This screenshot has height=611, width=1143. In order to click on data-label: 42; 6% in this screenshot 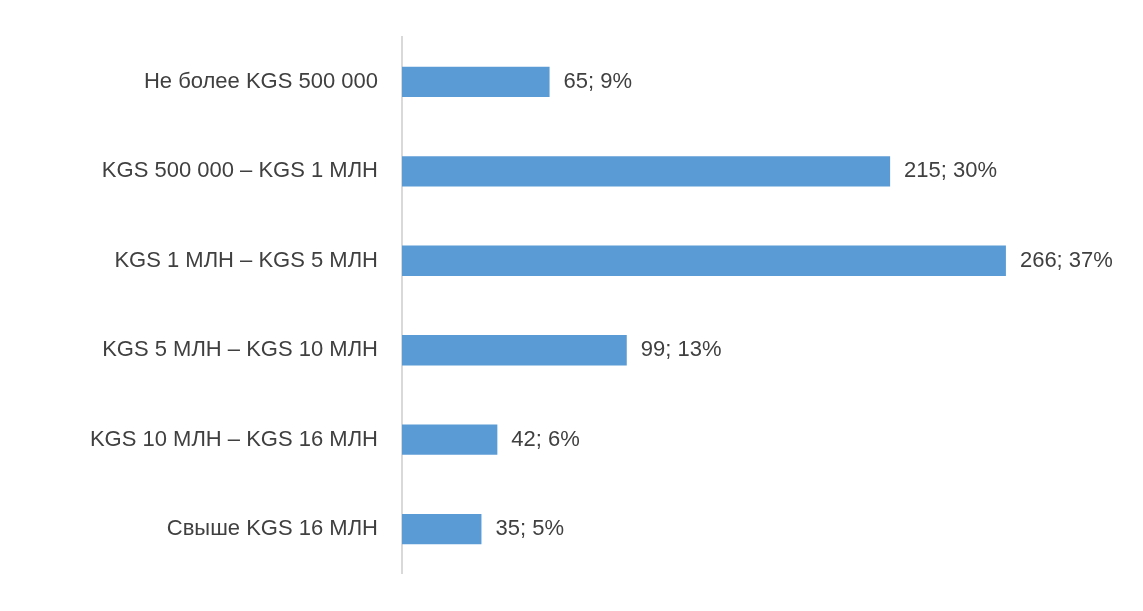, I will do `click(545, 438)`.